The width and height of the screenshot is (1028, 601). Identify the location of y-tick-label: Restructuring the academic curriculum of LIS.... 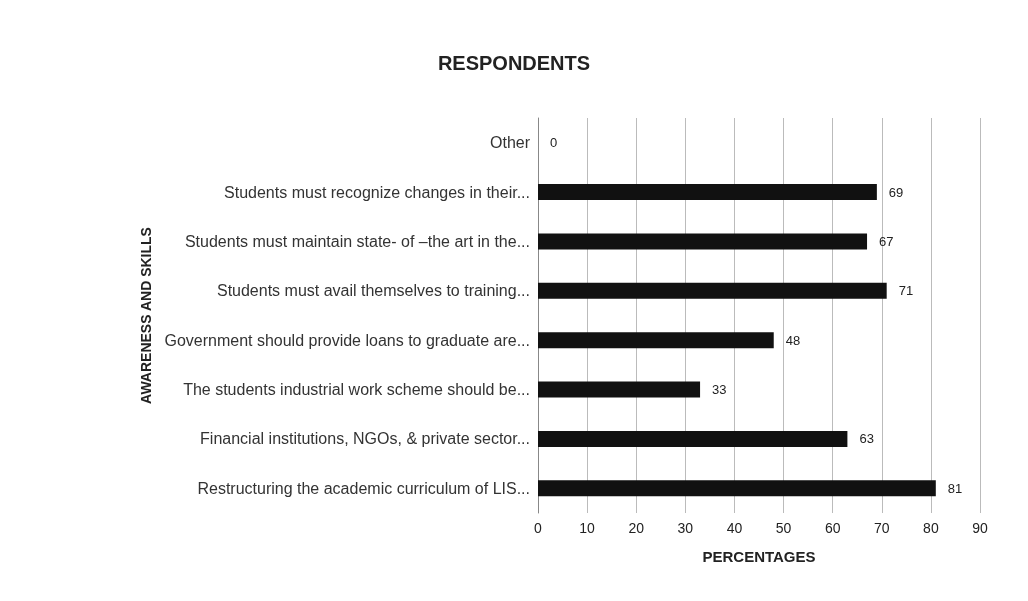
(363, 488).